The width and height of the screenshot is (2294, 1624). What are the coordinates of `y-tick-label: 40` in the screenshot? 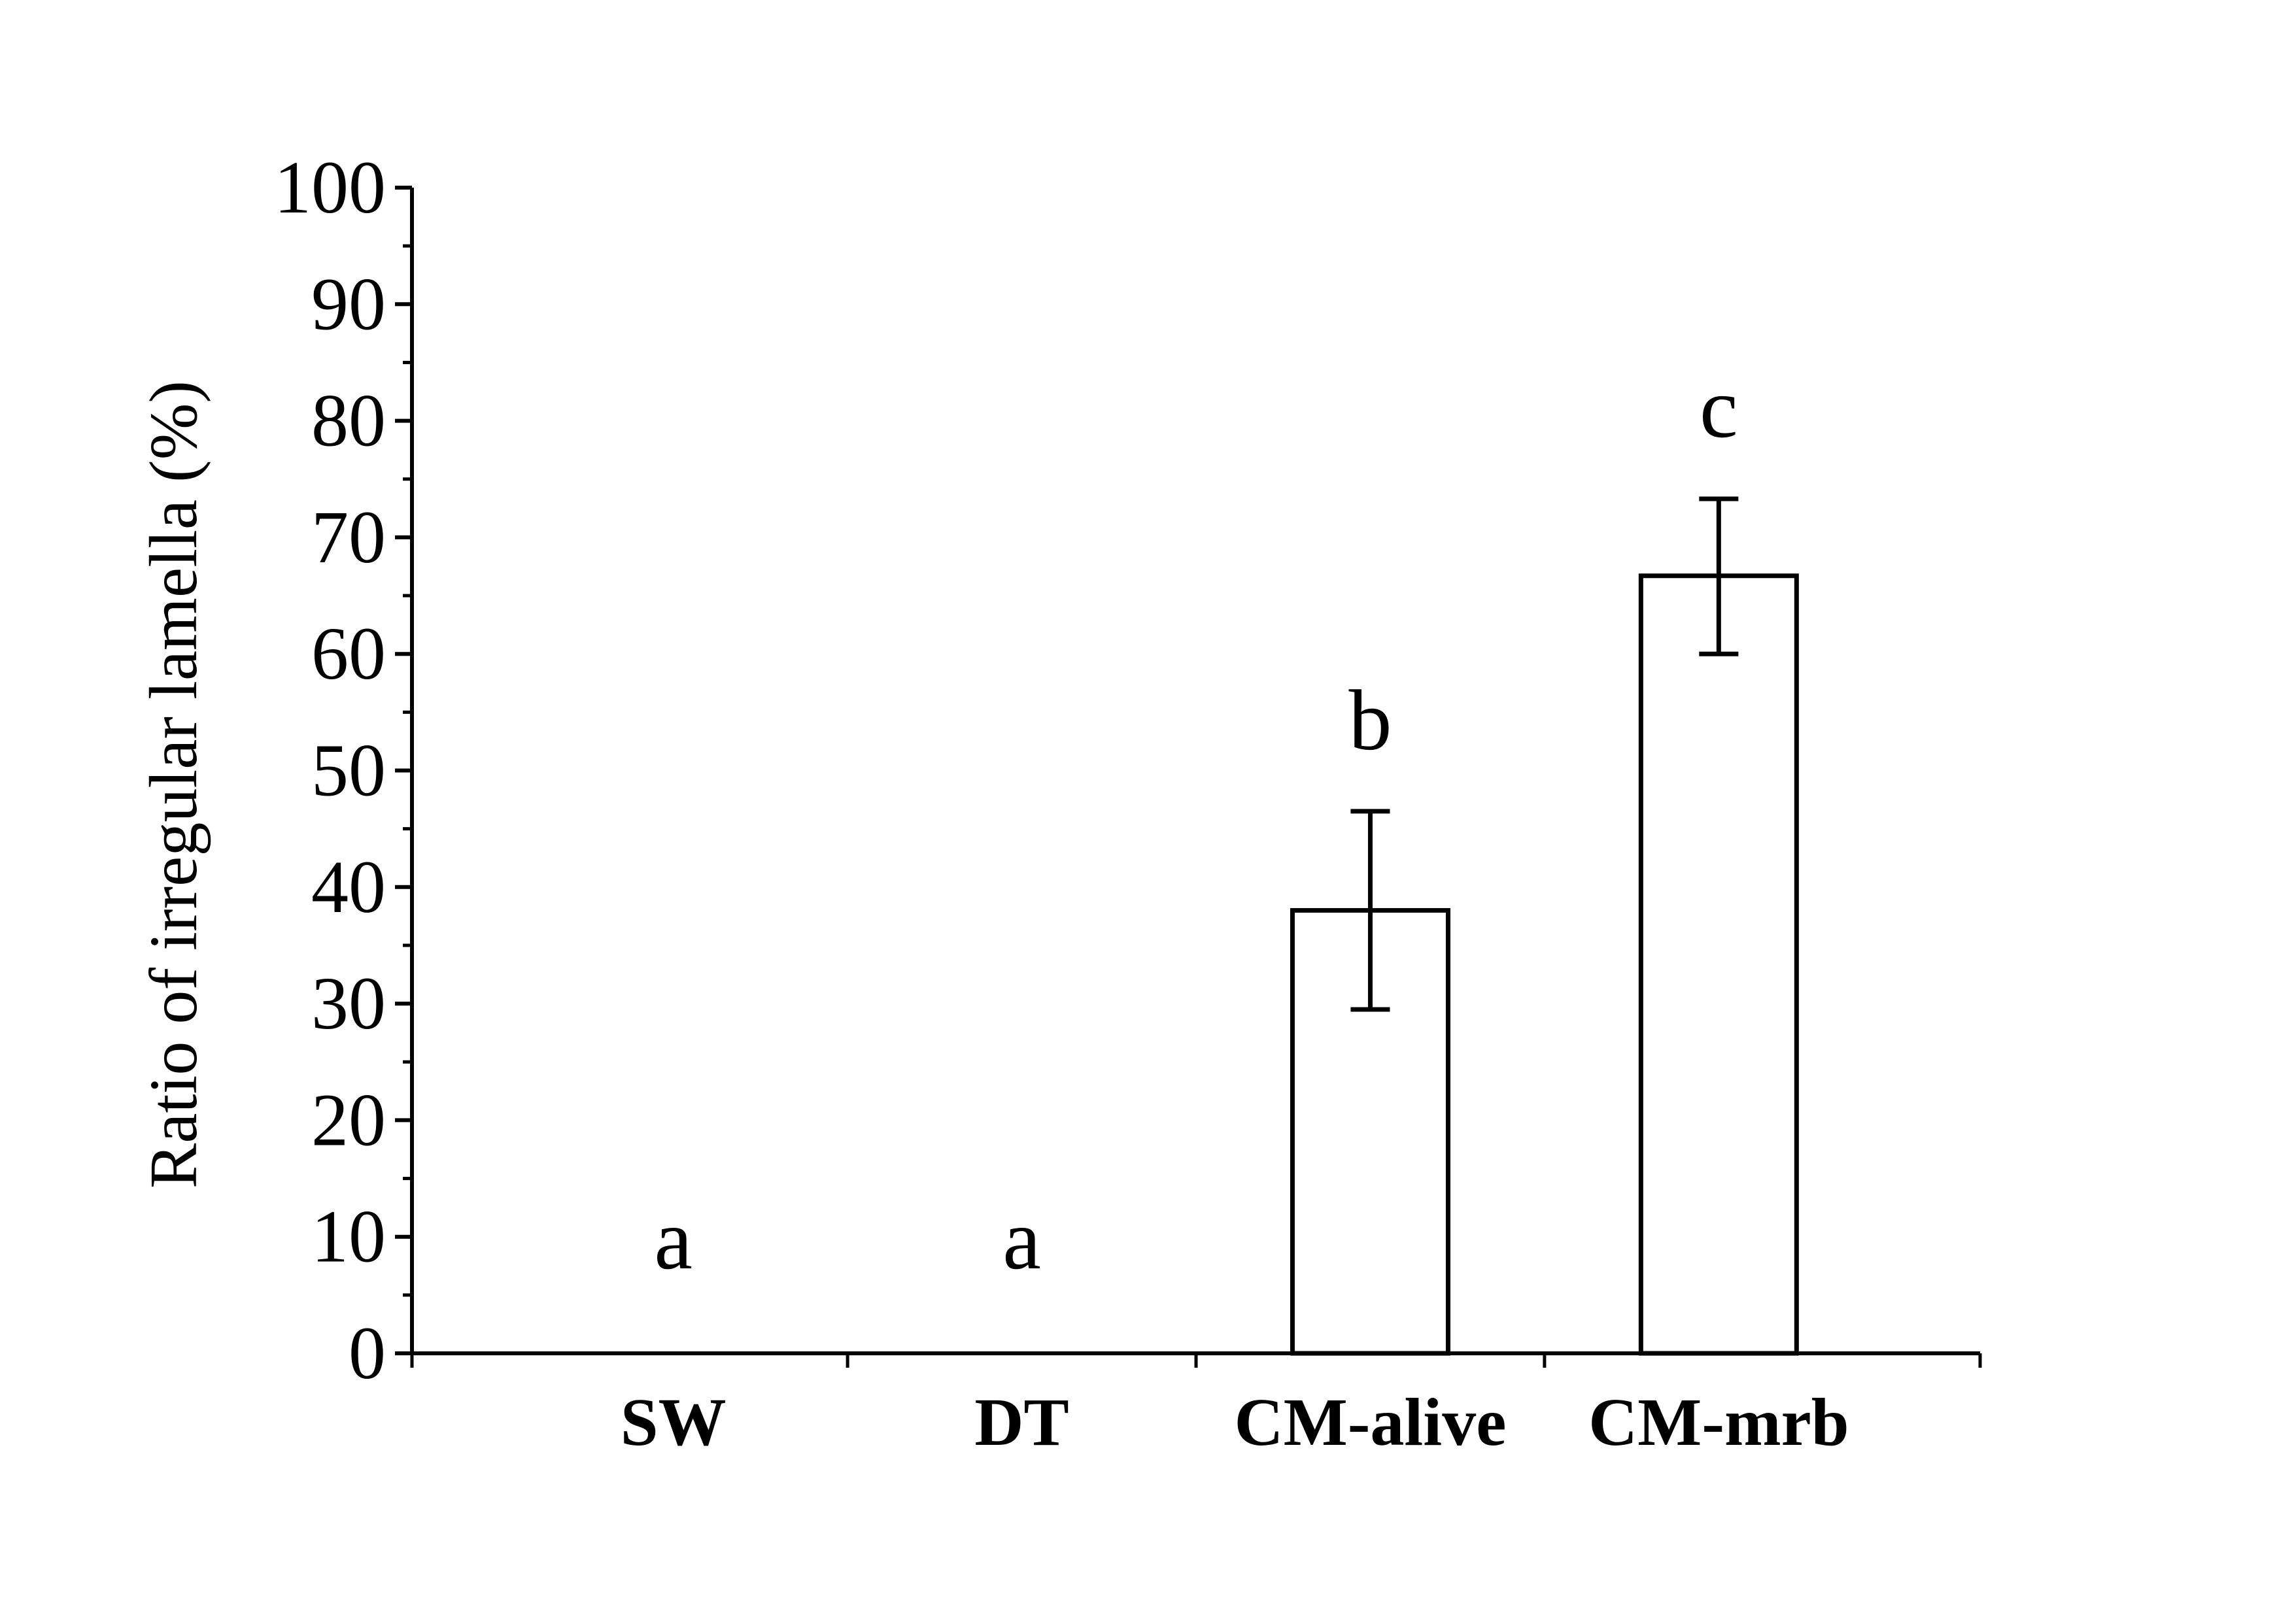 It's located at (349, 886).